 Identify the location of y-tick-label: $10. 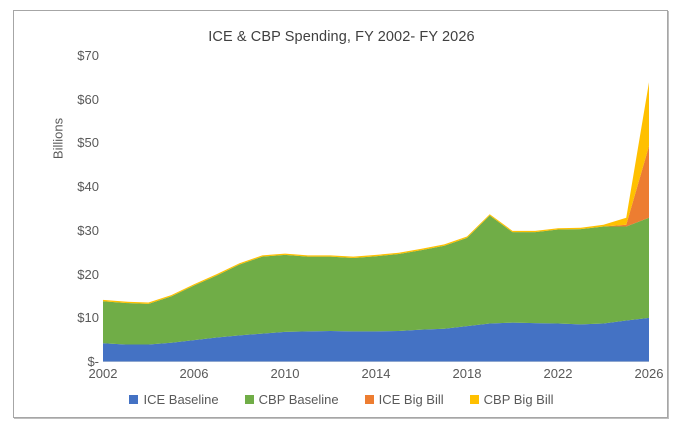
(88, 318).